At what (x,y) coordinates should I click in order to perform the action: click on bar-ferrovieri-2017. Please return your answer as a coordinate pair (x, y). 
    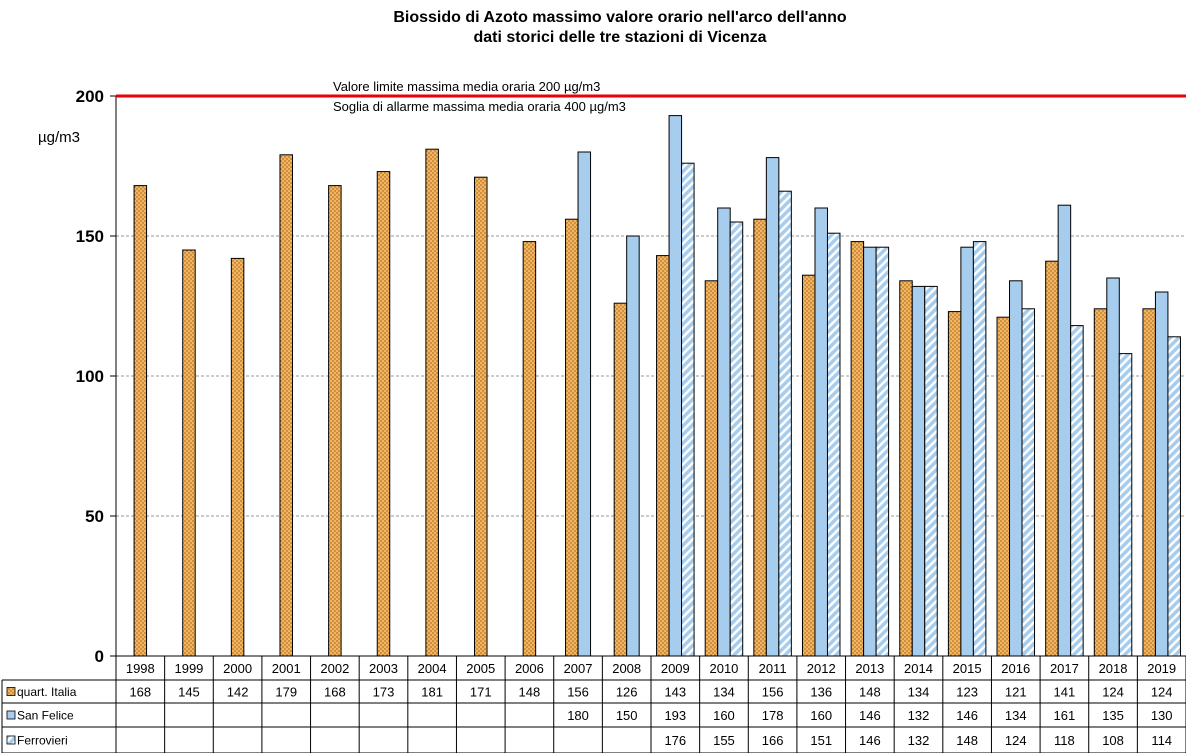
    Looking at the image, I should click on (1077, 491).